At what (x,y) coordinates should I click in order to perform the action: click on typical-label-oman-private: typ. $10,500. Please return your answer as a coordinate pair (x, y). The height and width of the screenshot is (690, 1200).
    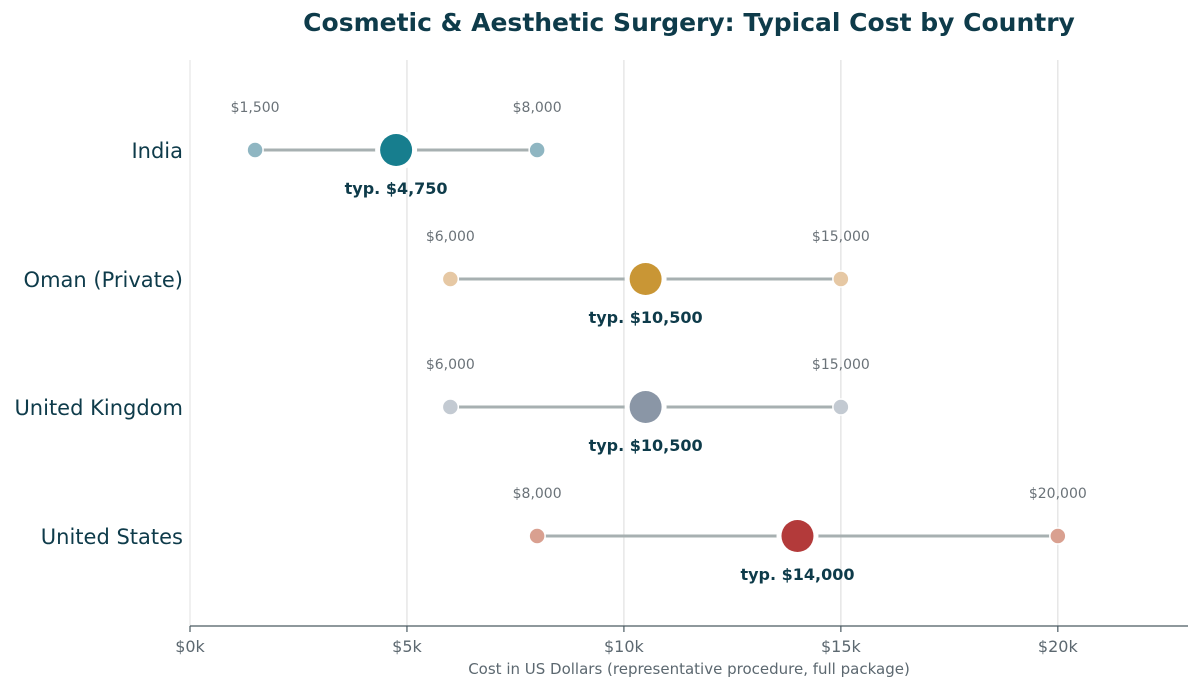
    Looking at the image, I should click on (646, 317).